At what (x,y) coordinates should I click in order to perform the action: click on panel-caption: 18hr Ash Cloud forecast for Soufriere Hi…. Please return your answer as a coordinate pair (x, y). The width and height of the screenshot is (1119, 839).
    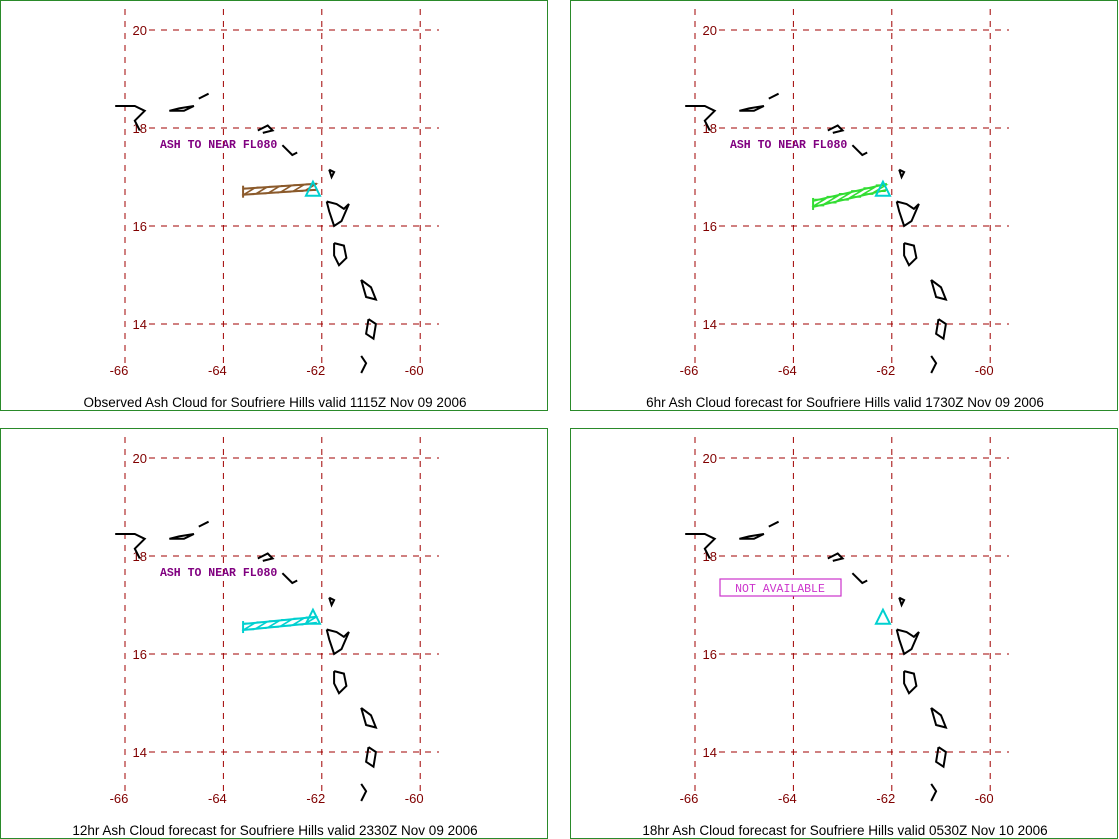
    Looking at the image, I should click on (845, 830).